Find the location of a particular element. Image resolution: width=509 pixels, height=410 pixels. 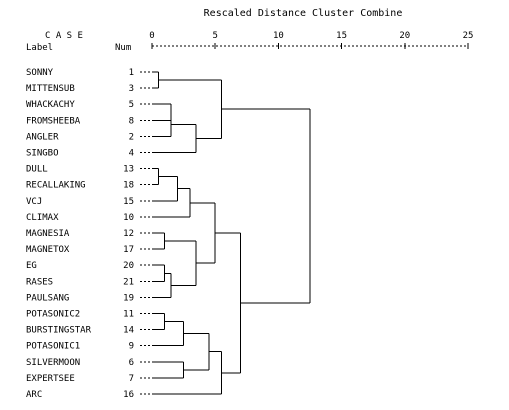

leaf-label: MITTENSUB is located at coordinates (50, 89).